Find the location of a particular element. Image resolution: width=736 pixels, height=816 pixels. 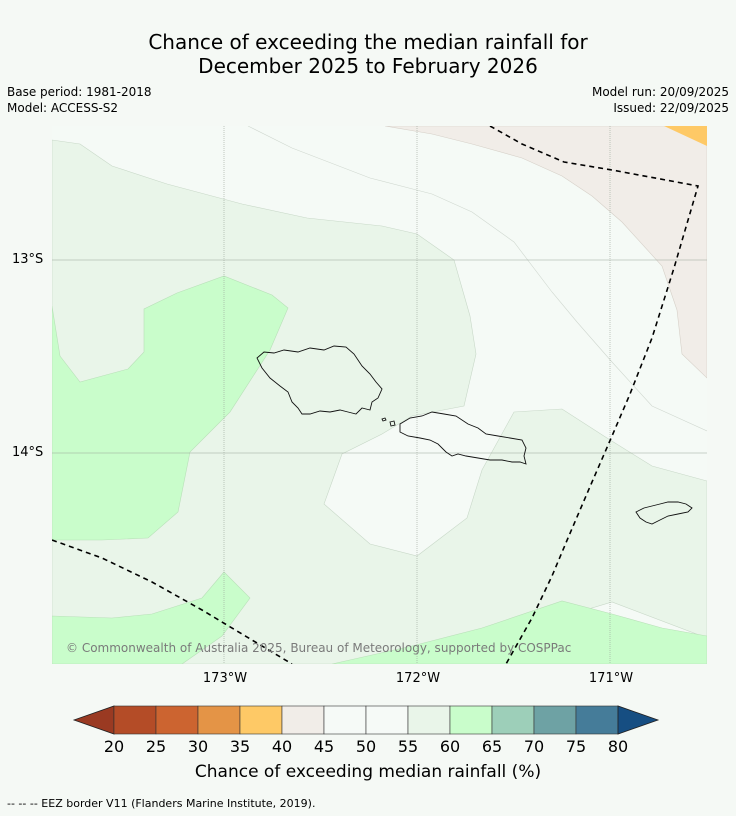

island-savaii is located at coordinates (319, 380).